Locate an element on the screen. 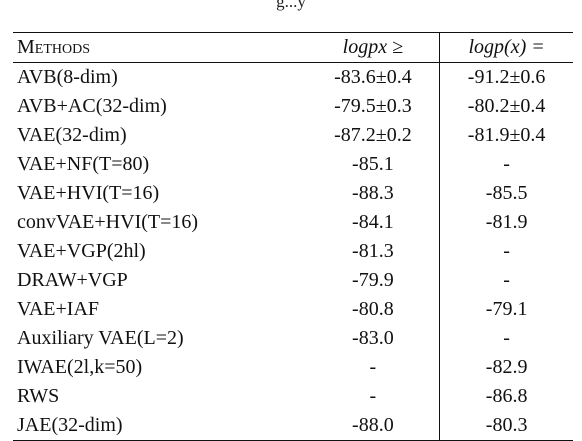 The height and width of the screenshot is (441, 582). table-row: AVB(8-dim) -83.6±0.4 -91.2±0.6 is located at coordinates (293, 77).